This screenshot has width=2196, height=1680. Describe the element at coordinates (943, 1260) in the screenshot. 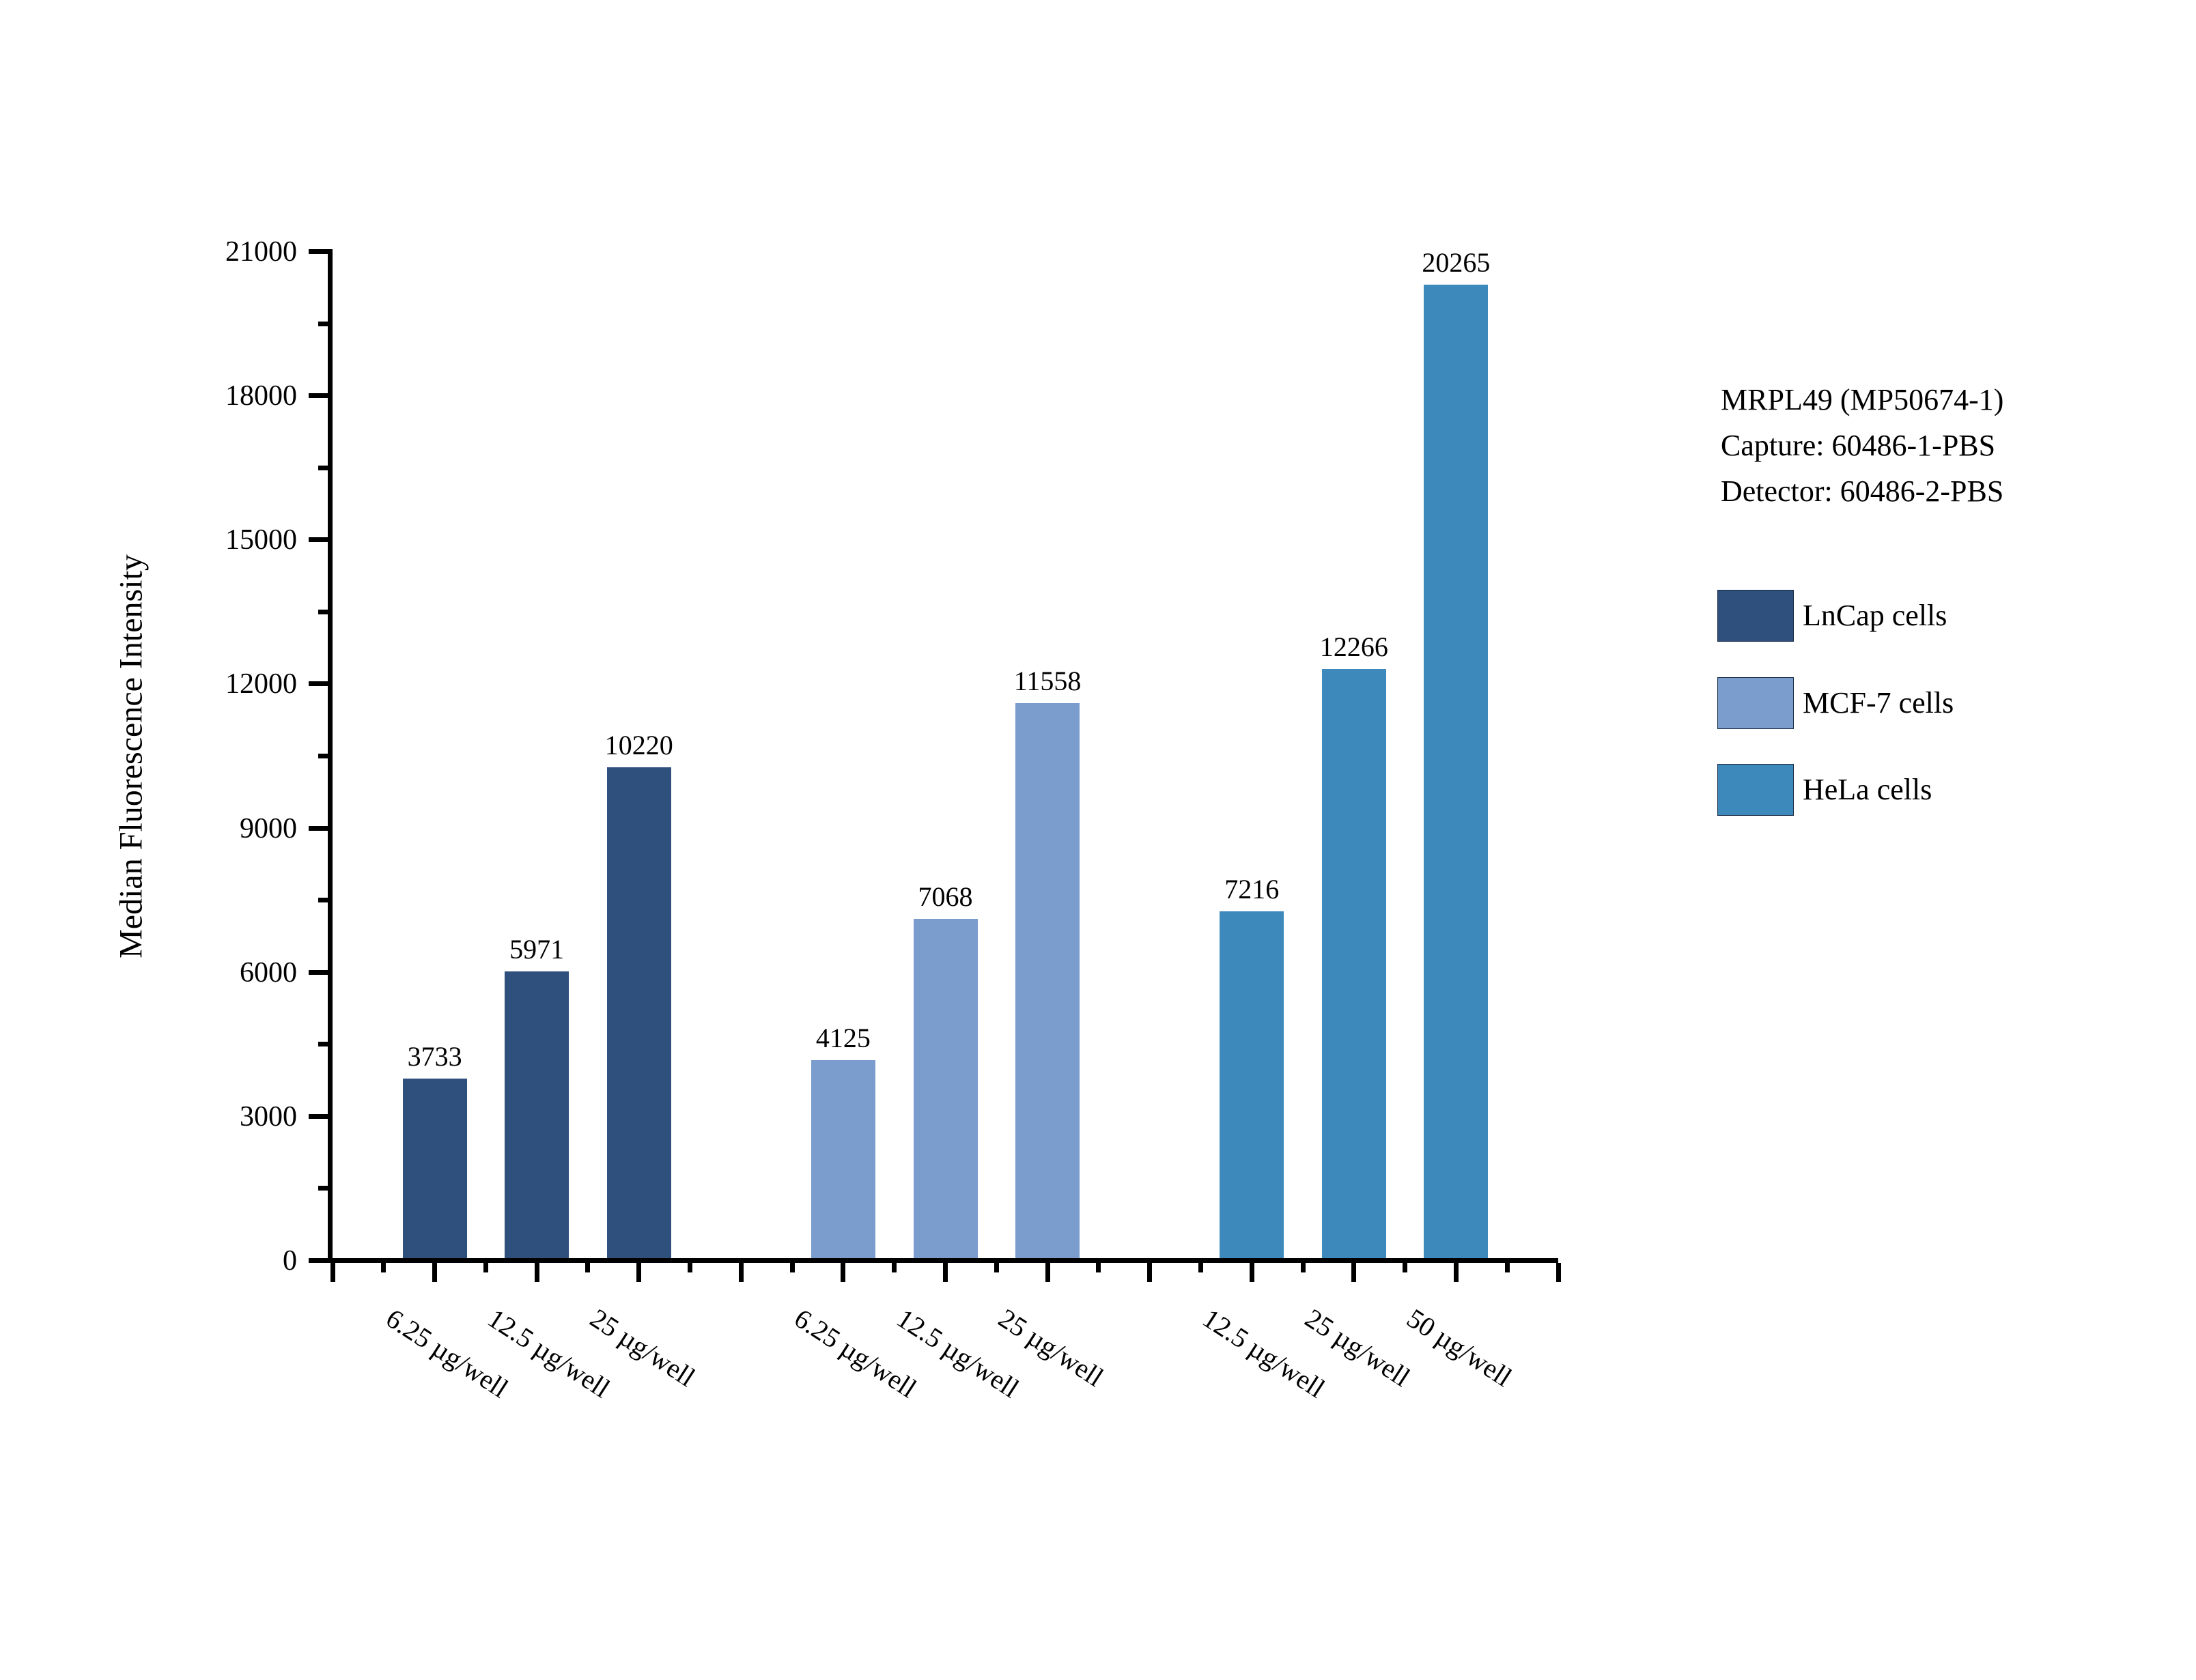

I see `x-axis-line` at that location.